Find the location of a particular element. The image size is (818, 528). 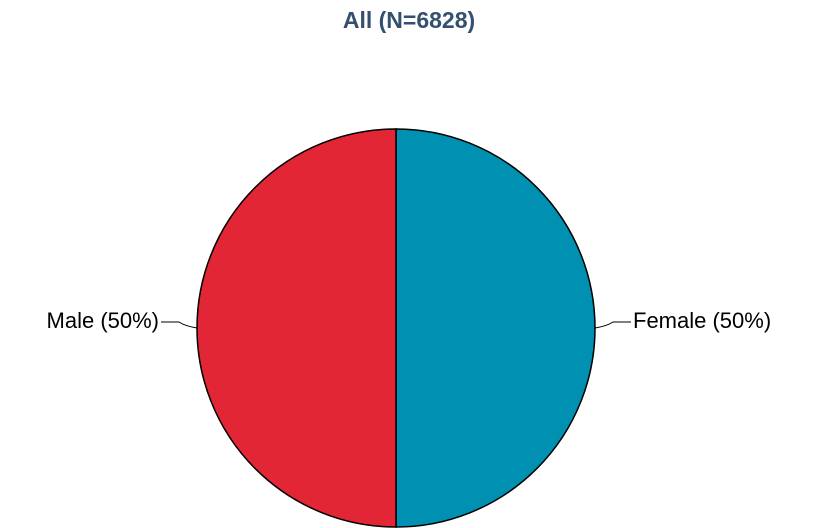

slice-label: Female (50%) is located at coordinates (702, 320).